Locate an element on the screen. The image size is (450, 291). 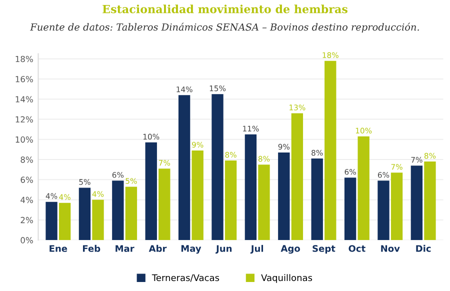
x-tick-label: May is located at coordinates (191, 249).